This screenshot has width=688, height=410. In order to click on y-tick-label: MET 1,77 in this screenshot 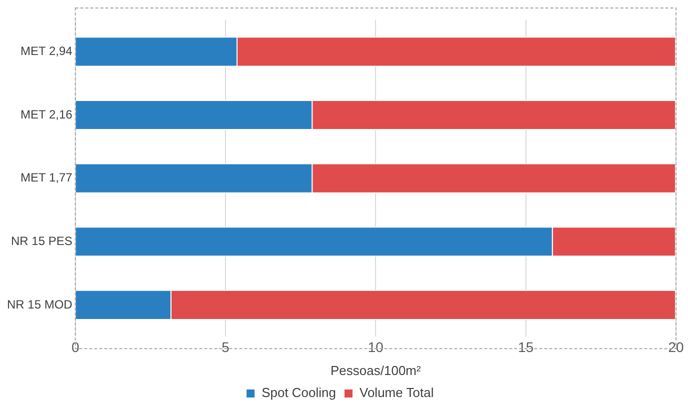, I will do `click(46, 177)`.